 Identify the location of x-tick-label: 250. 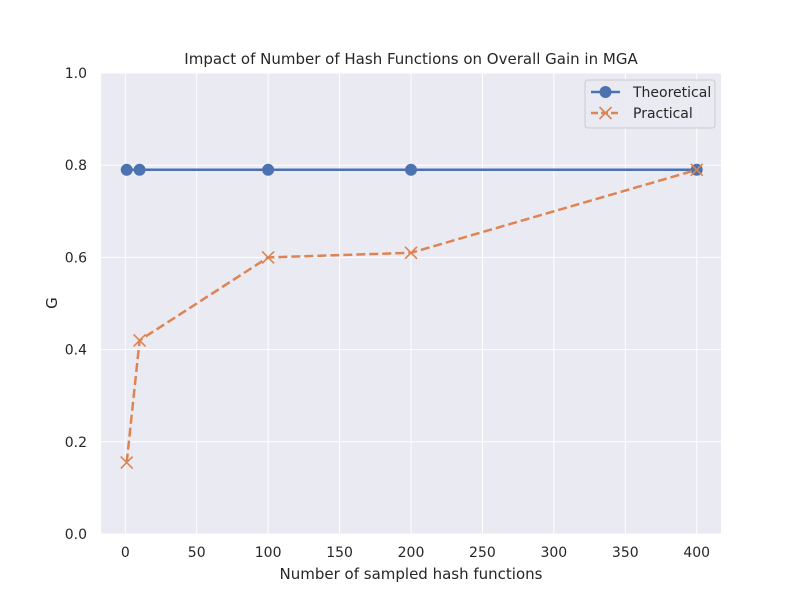
(482, 553).